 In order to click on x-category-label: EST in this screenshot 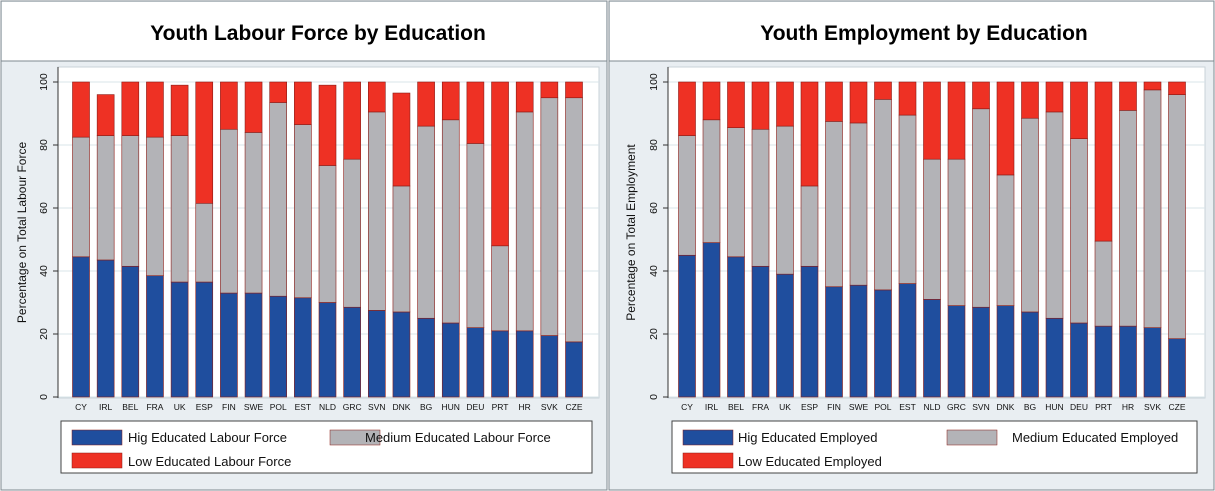, I will do `click(303, 407)`.